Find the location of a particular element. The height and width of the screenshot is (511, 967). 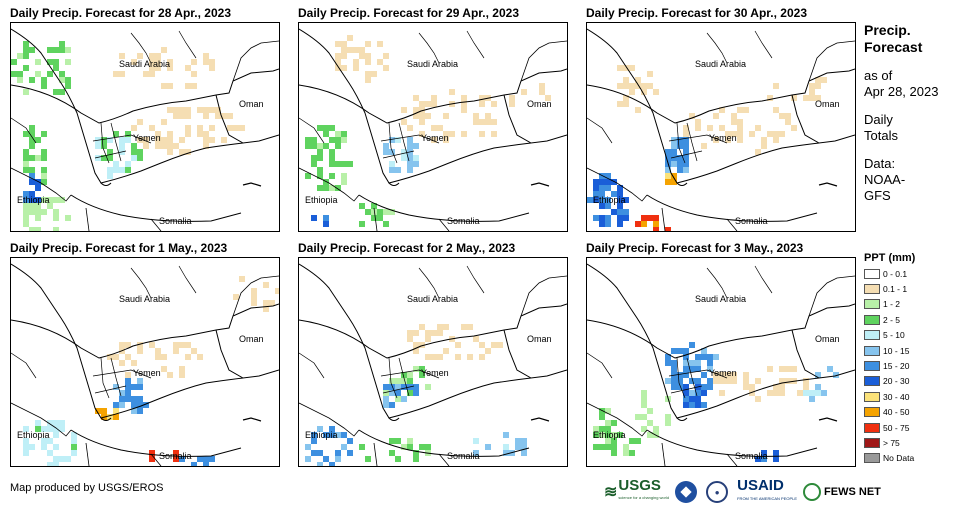

credit-text: Map produced by USGS/EROS is located at coordinates (87, 488).